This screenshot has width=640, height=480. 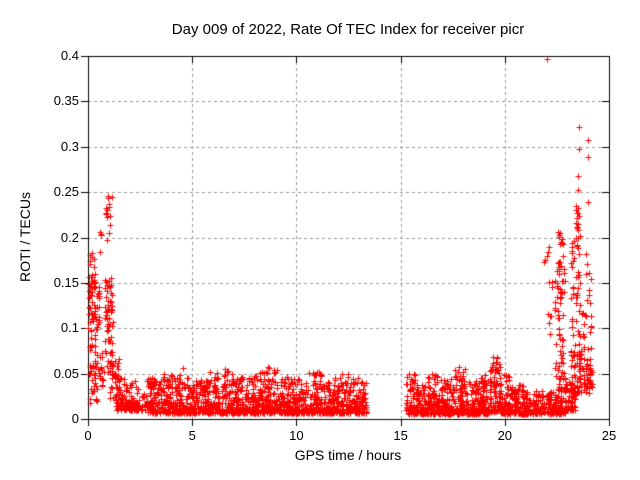 I want to click on y-tick-label: 0.4, so click(x=69, y=55).